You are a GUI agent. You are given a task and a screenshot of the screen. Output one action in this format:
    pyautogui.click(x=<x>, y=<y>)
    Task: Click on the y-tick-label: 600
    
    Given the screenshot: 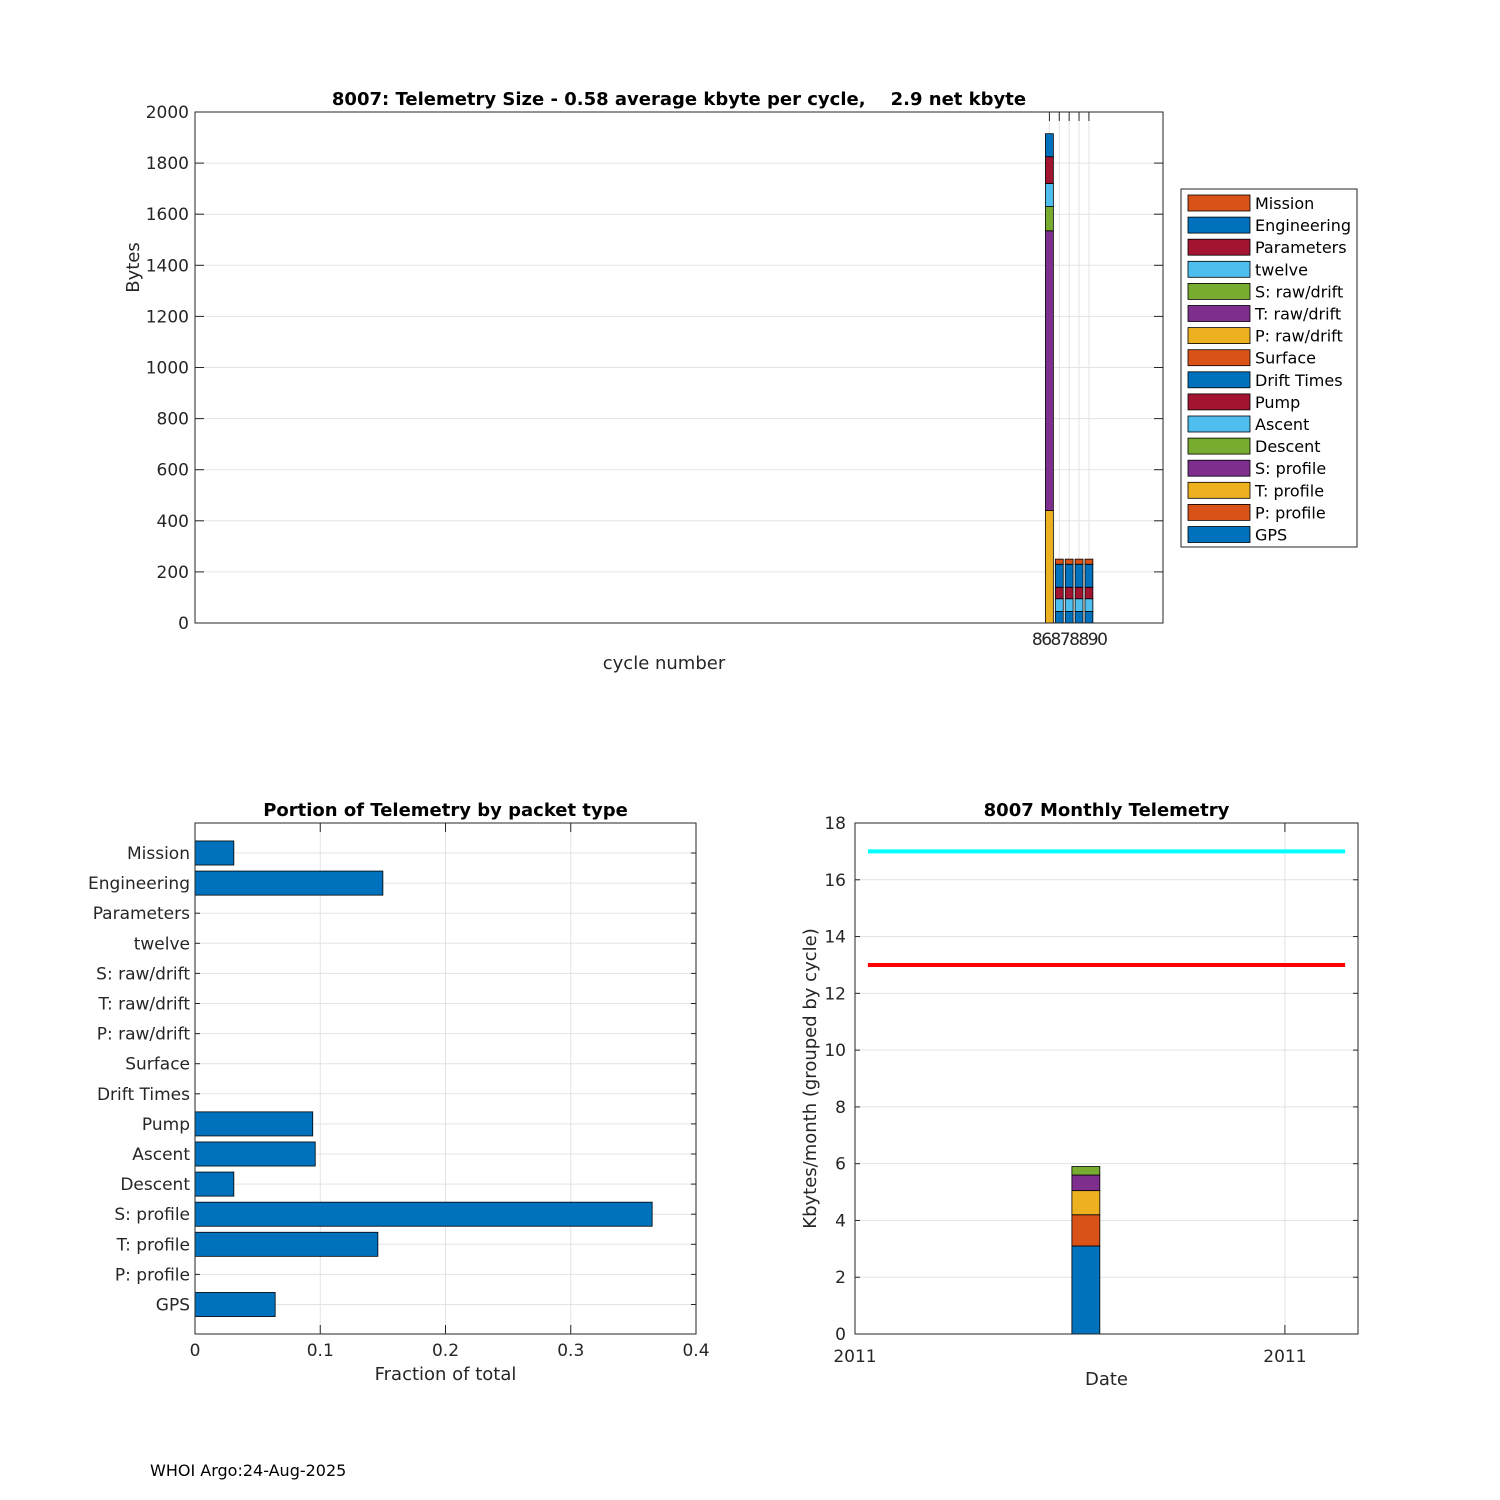 What is the action you would take?
    pyautogui.click(x=173, y=471)
    